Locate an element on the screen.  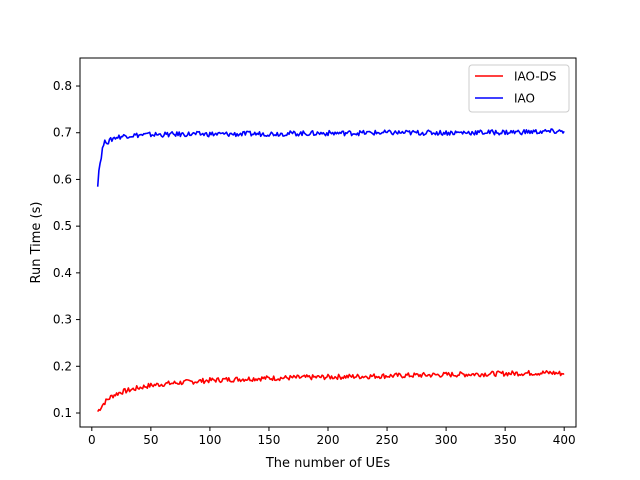
x-axis: 0 50 100 150 200 250 300 350 400 is located at coordinates (332, 437).